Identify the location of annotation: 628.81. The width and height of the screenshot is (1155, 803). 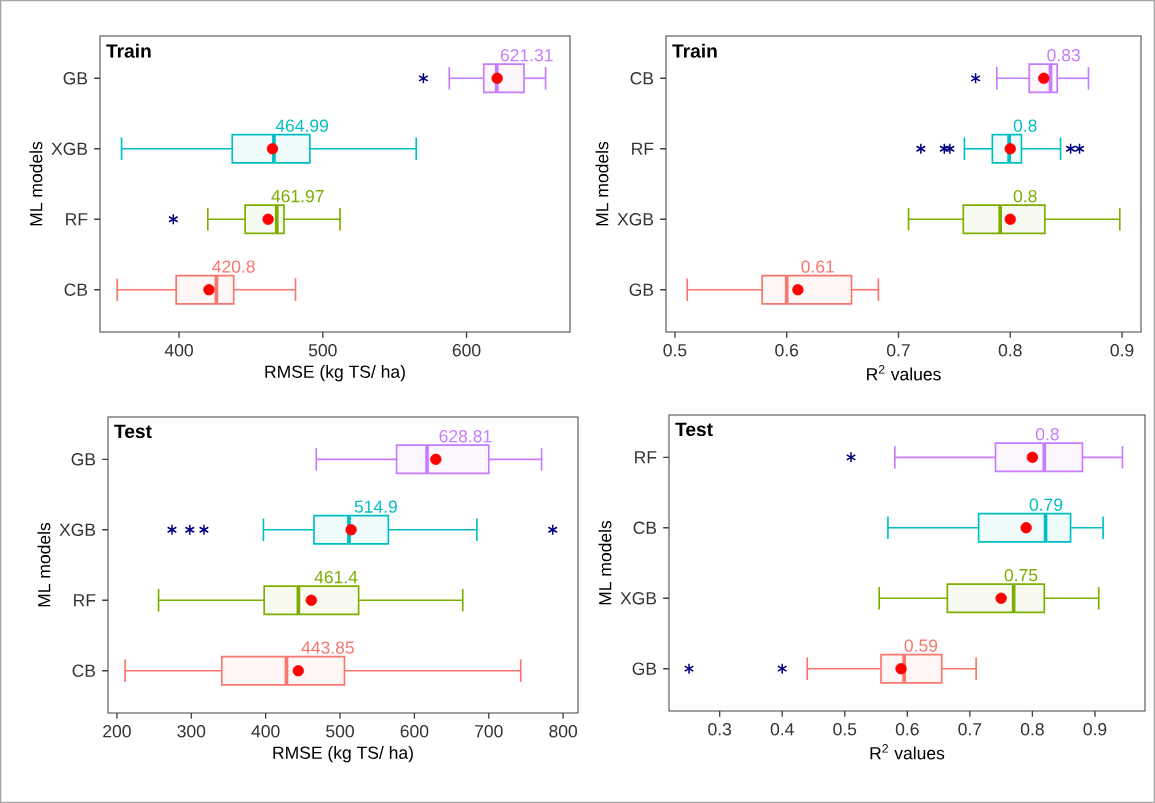
(465, 436).